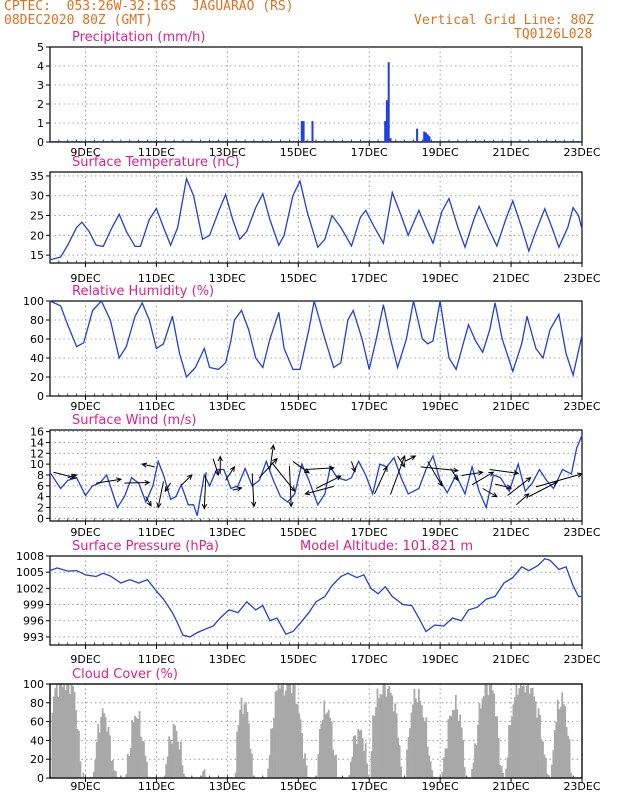 The height and width of the screenshot is (800, 618). Describe the element at coordinates (40, 486) in the screenshot. I see `y-tick-label: 6` at that location.